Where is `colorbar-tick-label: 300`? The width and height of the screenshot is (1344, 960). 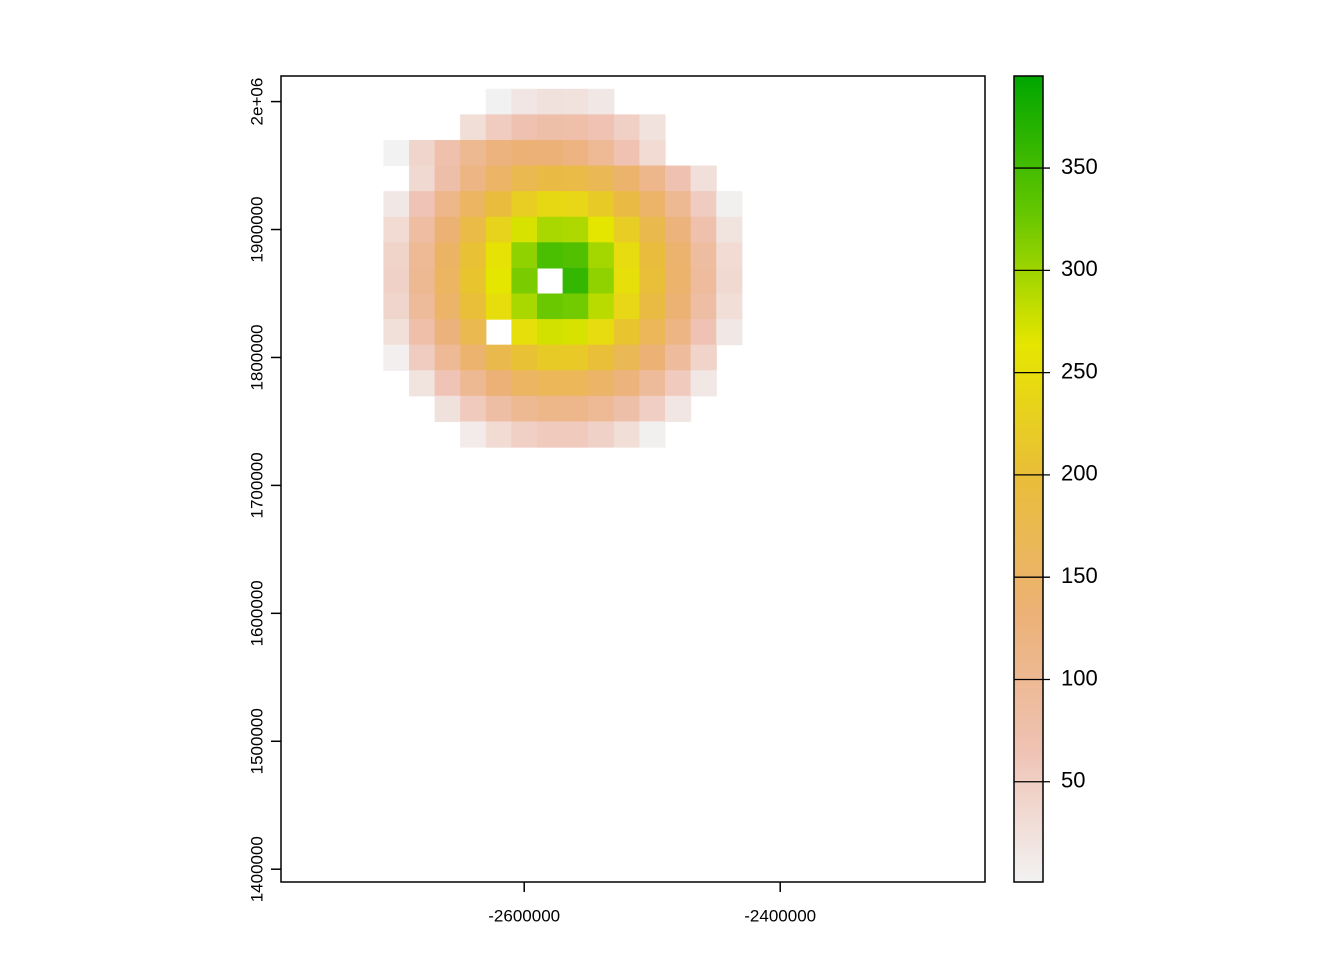 colorbar-tick-label: 300 is located at coordinates (1079, 268).